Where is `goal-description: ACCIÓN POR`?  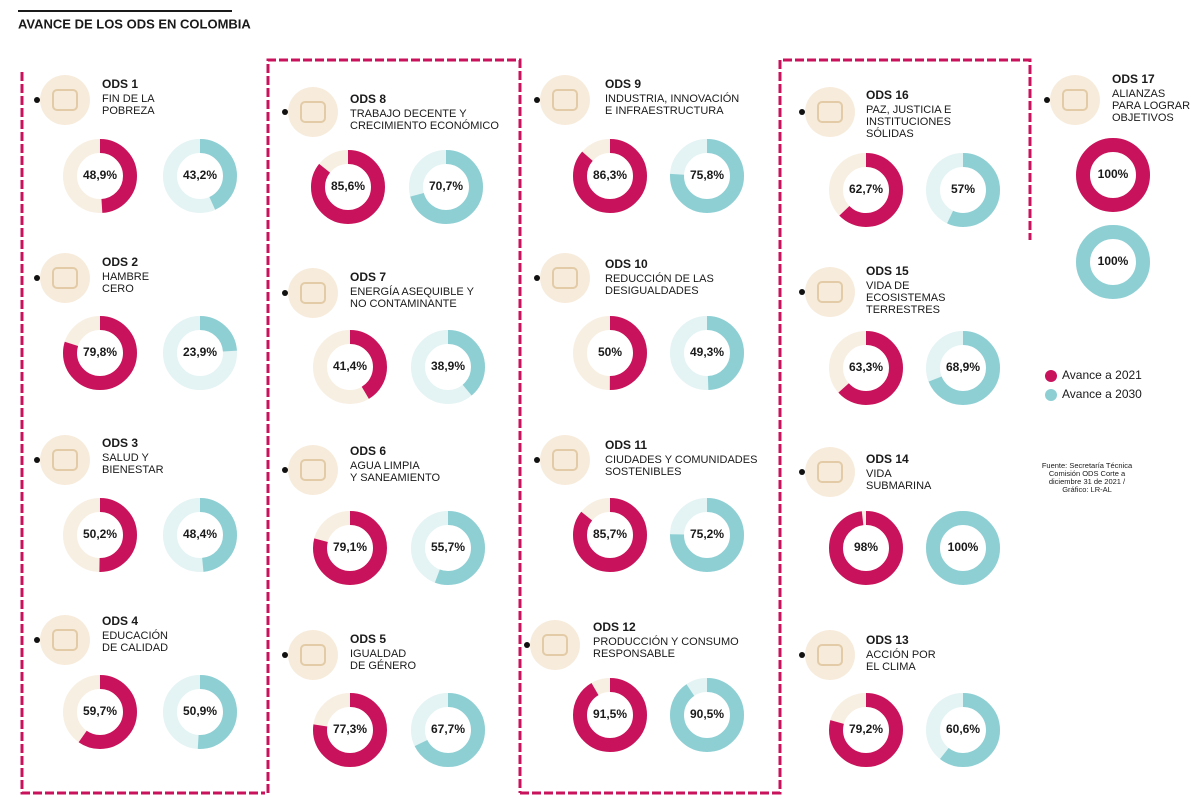
goal-description: ACCIÓN POR is located at coordinates (901, 654).